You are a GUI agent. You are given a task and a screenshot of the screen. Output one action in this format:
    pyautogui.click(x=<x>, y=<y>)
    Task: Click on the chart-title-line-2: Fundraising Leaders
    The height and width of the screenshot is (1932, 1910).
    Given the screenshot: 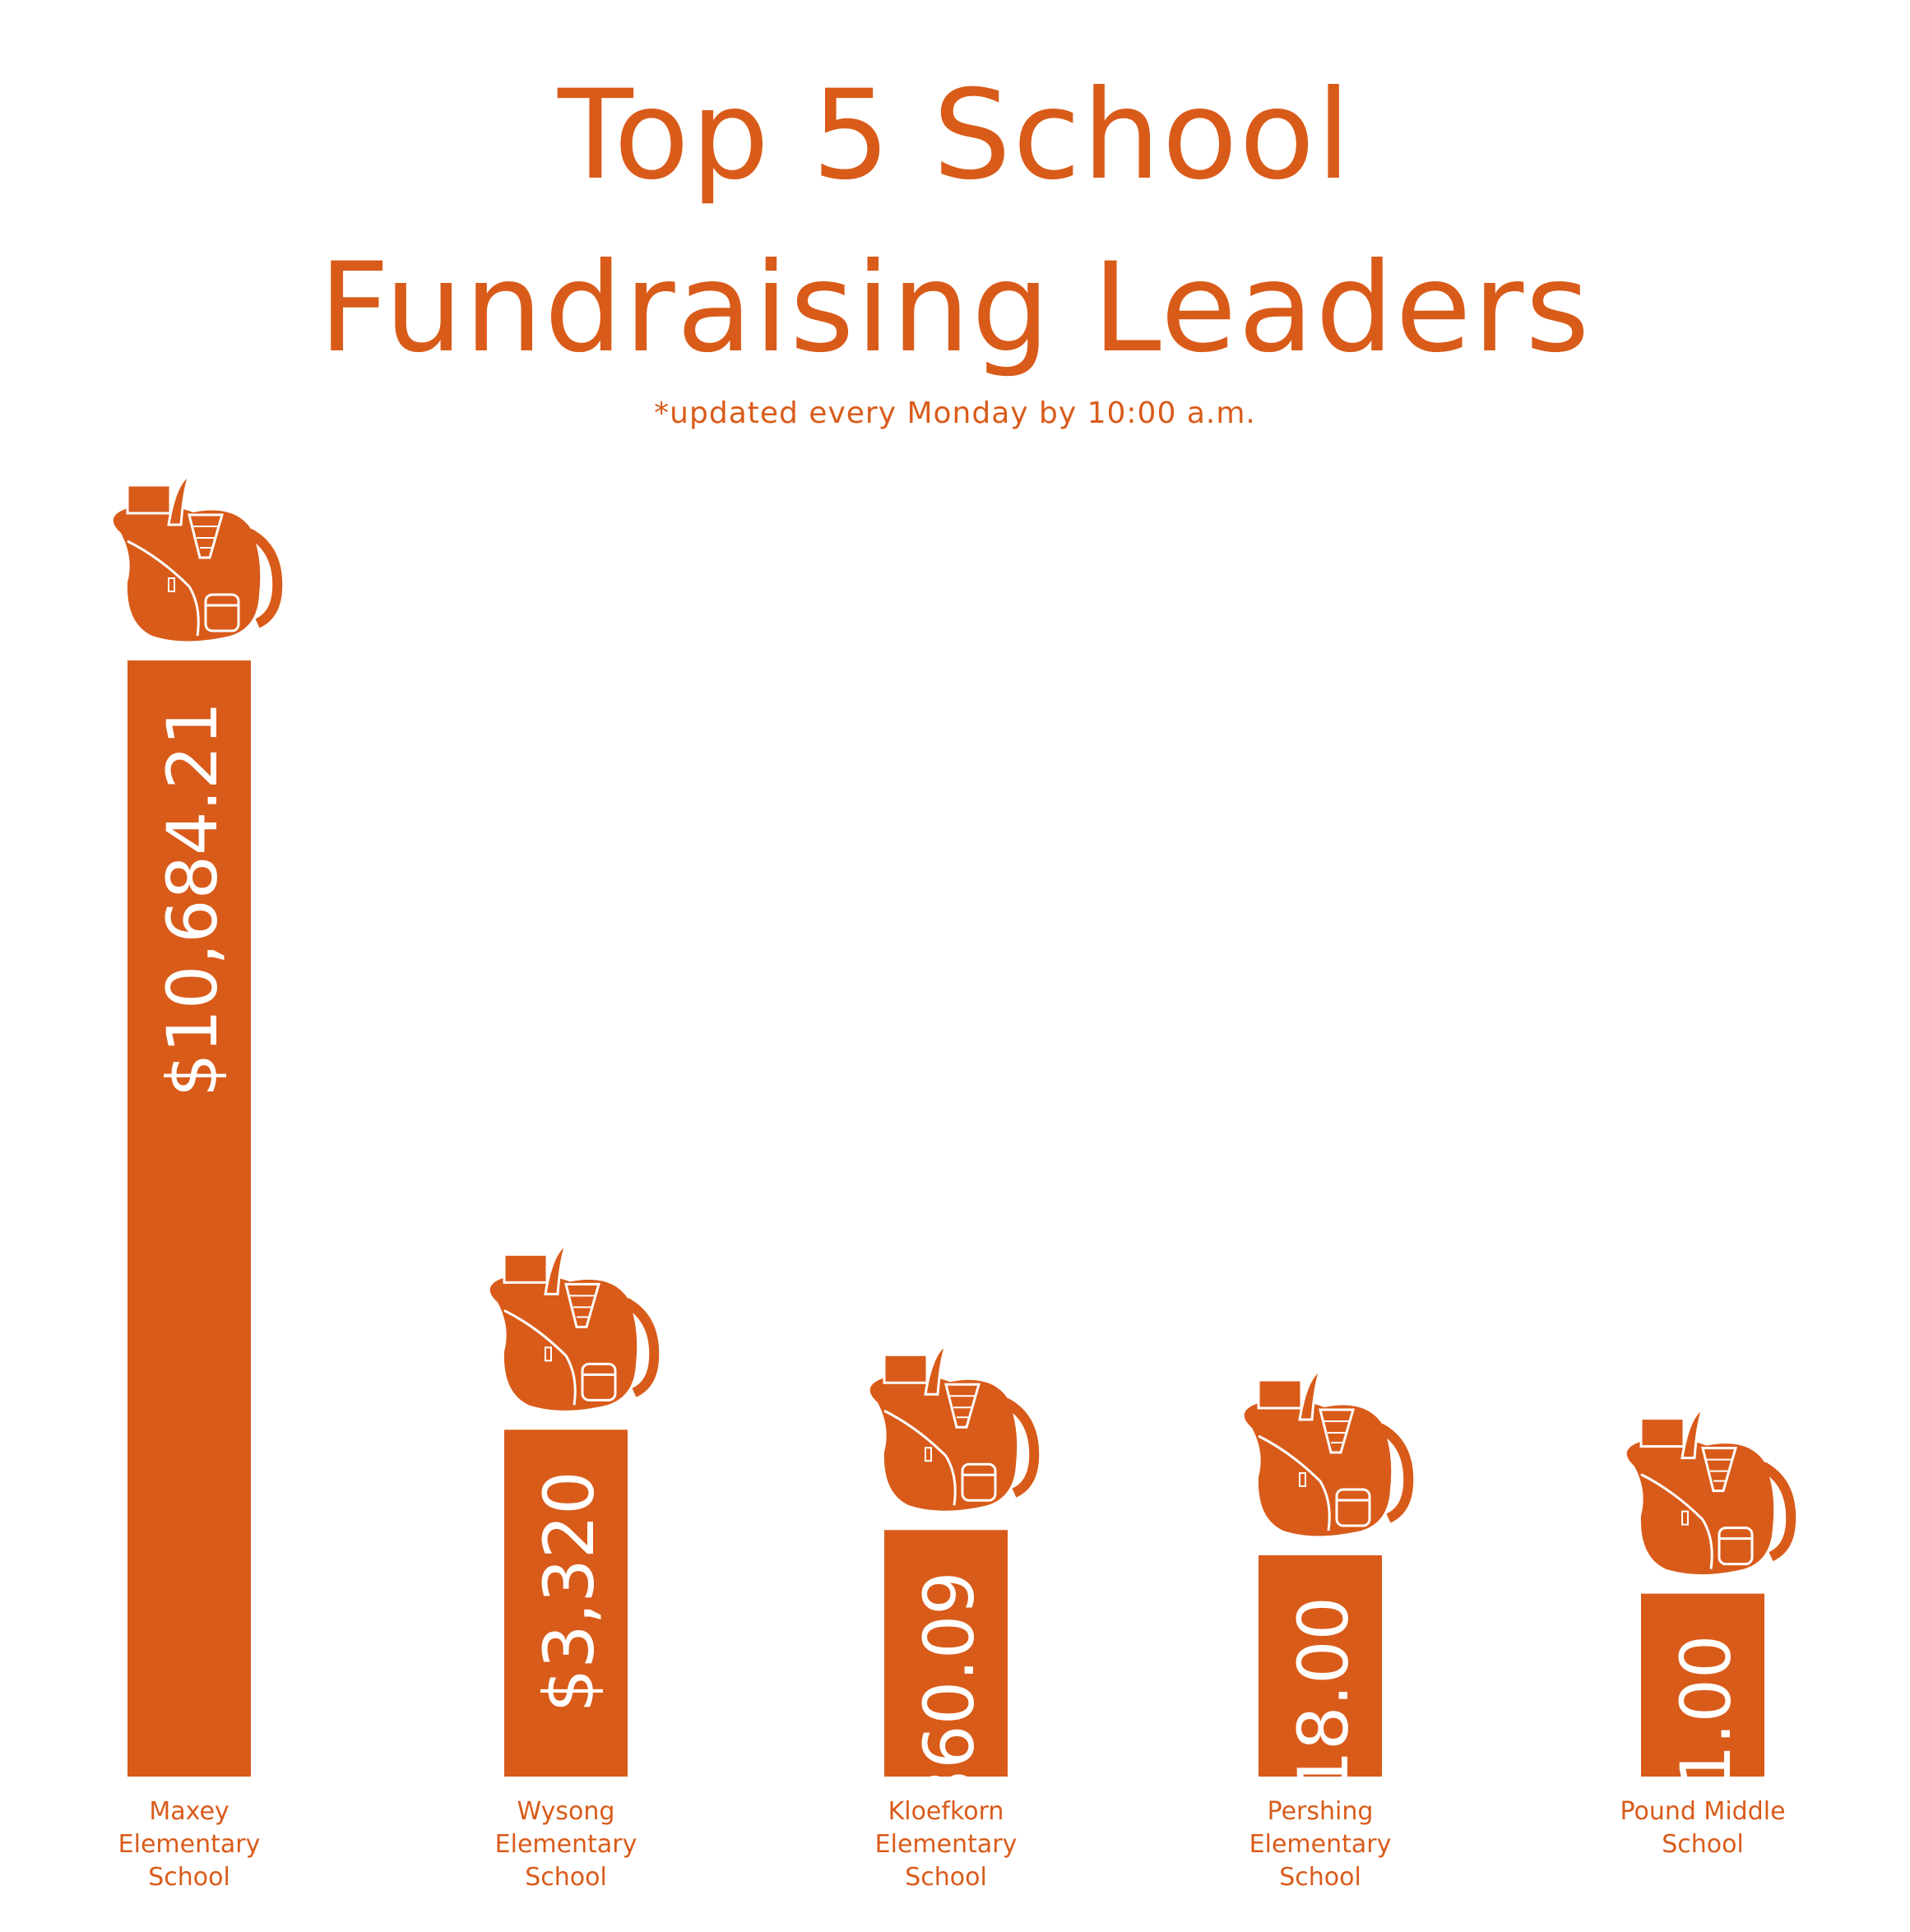 What is the action you would take?
    pyautogui.click(x=955, y=309)
    